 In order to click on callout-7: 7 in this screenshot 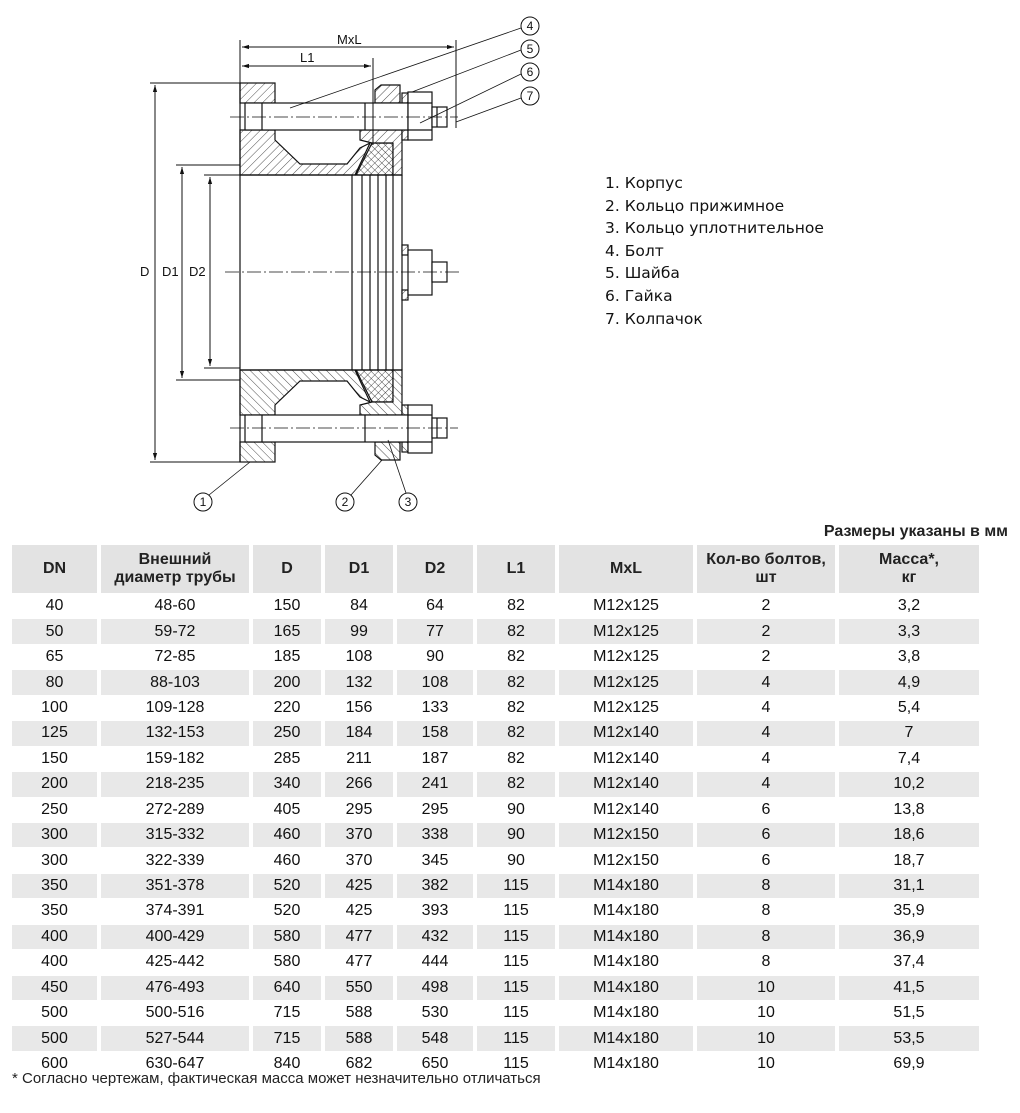, I will do `click(530, 96)`.